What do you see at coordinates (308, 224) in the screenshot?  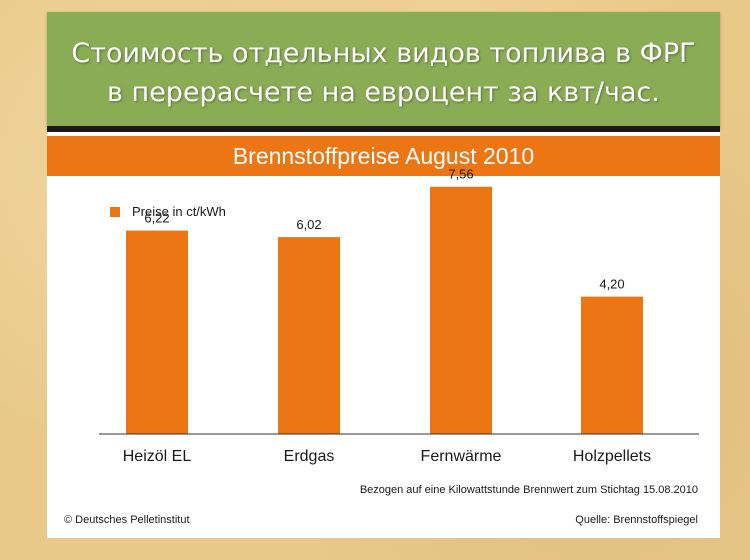 I see `bar-value-label-1: 6,02` at bounding box center [308, 224].